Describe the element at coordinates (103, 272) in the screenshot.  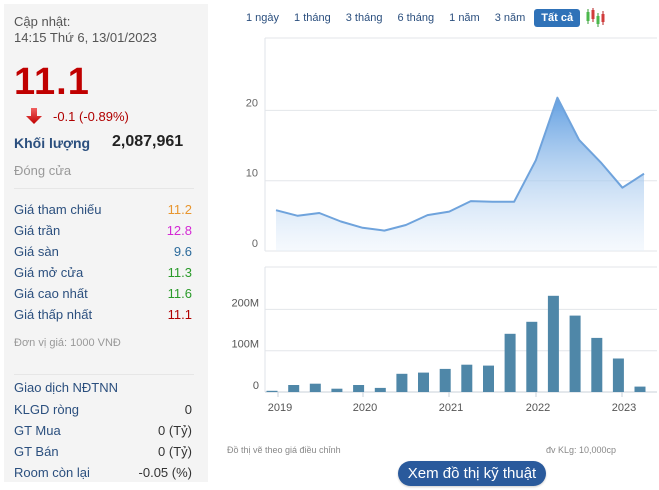
I see `price-row-open: Giá mở cửa 11.3` at that location.